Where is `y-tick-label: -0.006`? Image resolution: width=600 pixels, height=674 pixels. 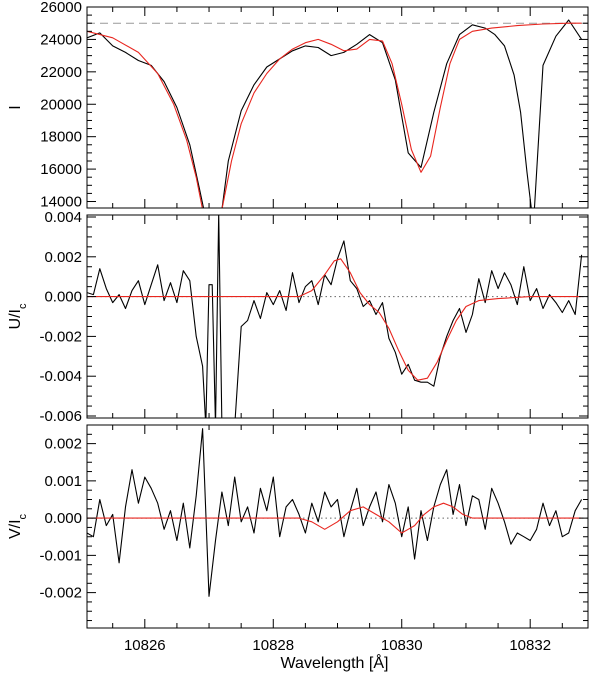 y-tick-label: -0.006 is located at coordinates (60, 416).